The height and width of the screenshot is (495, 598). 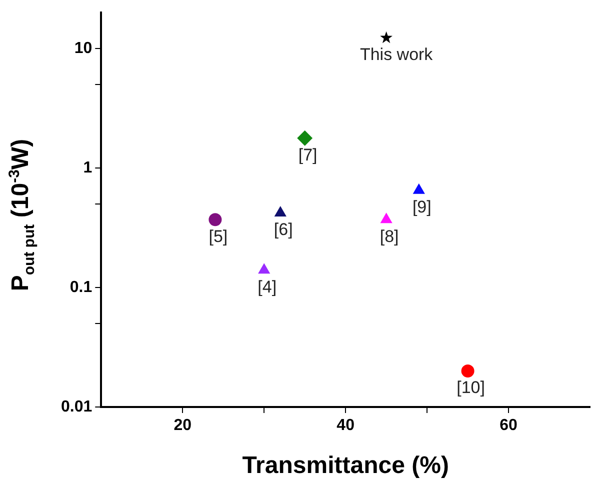 I want to click on series-label: This work, so click(x=397, y=54).